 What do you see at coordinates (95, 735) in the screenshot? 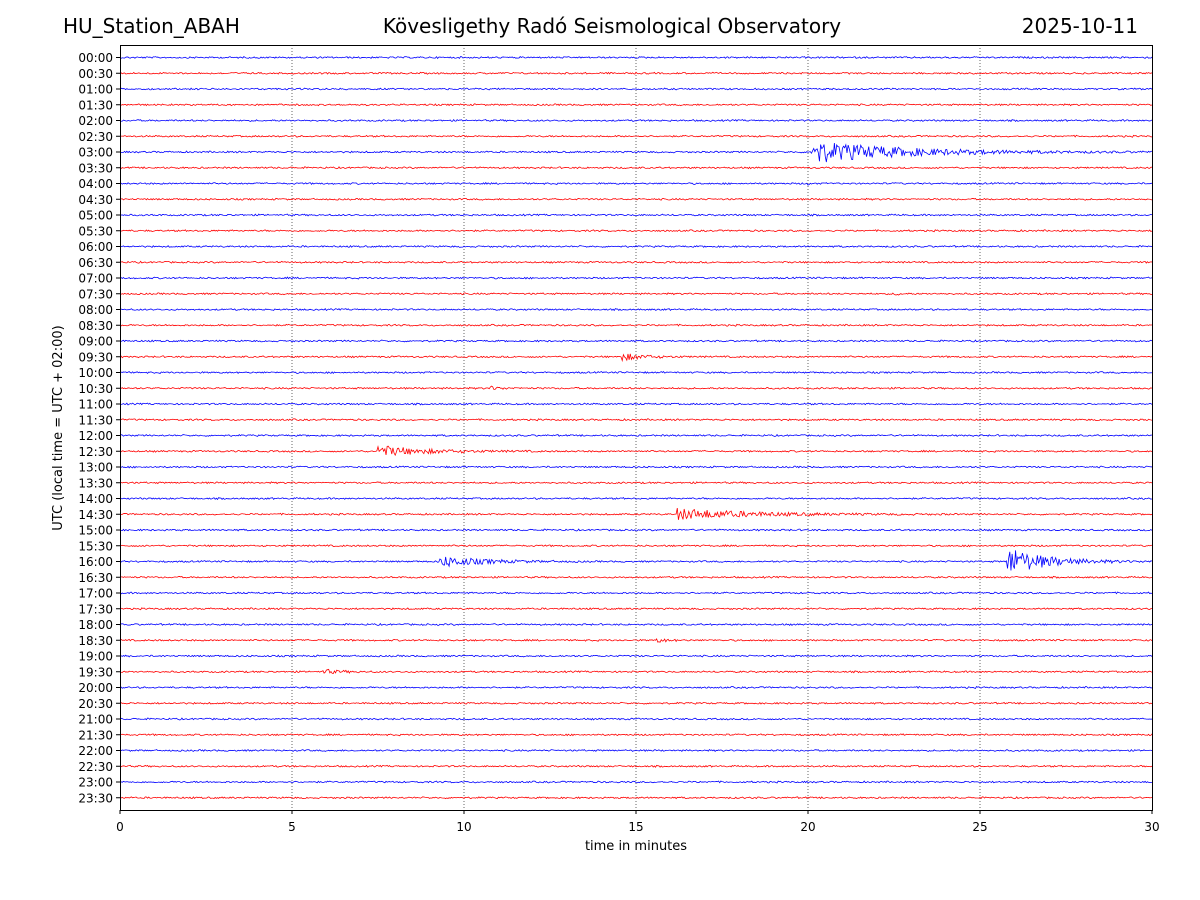
I see `y-tick-label: 21:30` at bounding box center [95, 735].